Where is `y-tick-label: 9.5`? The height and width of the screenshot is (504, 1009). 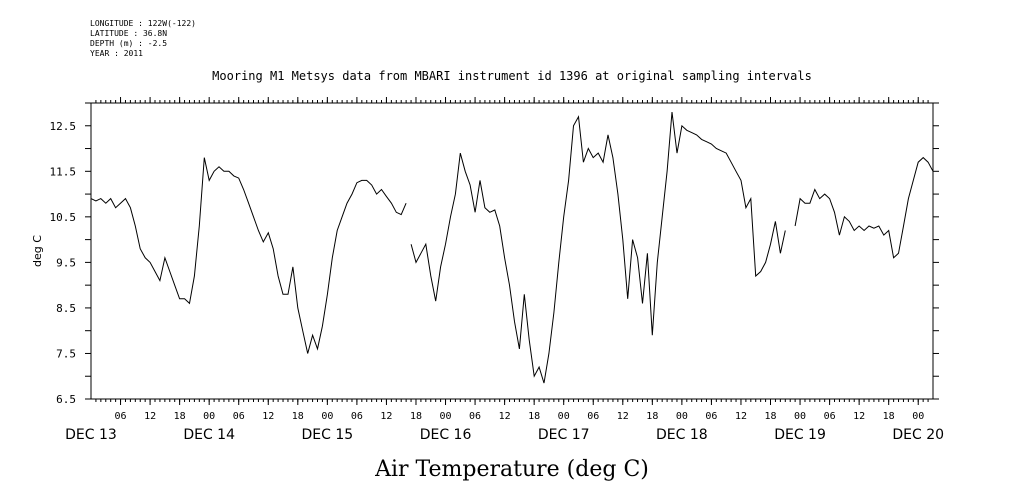 y-tick-label: 9.5 is located at coordinates (66, 262).